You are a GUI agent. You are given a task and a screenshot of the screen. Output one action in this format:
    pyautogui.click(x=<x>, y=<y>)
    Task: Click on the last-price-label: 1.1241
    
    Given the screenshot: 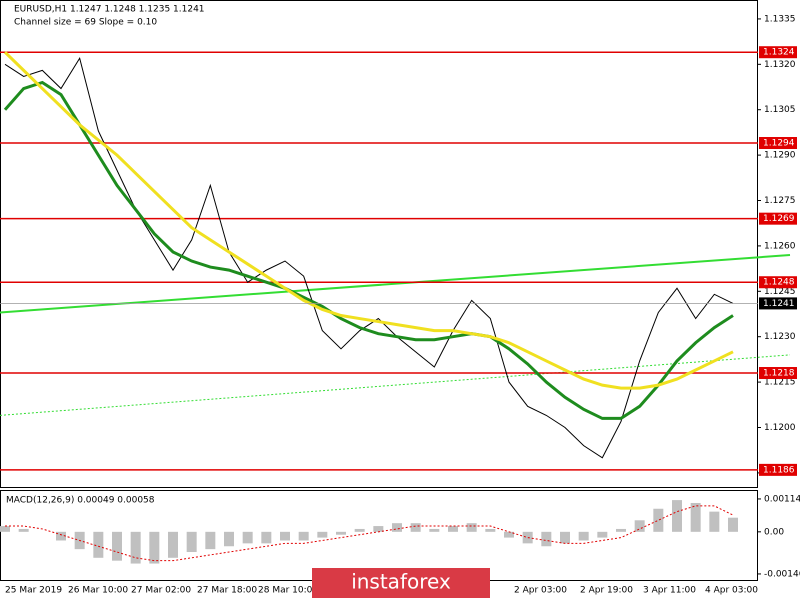 What is the action you would take?
    pyautogui.click(x=779, y=304)
    